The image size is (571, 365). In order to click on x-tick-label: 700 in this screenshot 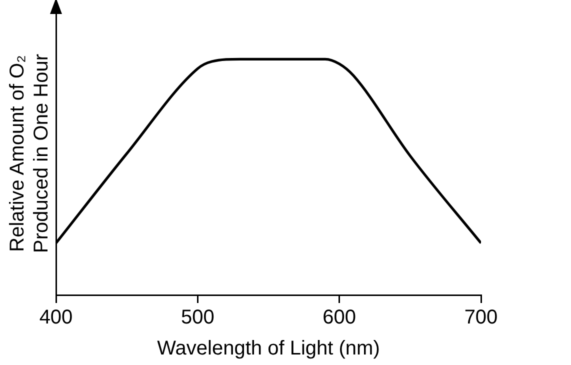, I will do `click(481, 317)`.